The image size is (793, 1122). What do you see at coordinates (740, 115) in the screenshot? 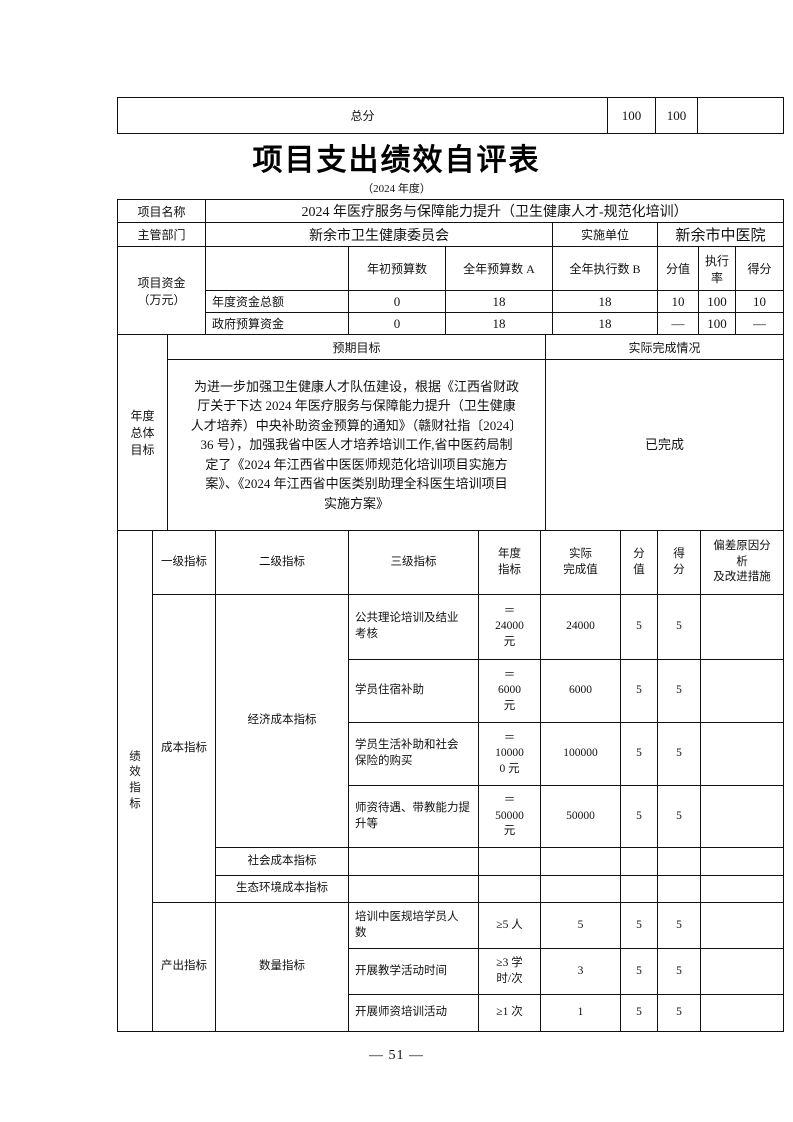
I see `total-score-empty-cell` at bounding box center [740, 115].